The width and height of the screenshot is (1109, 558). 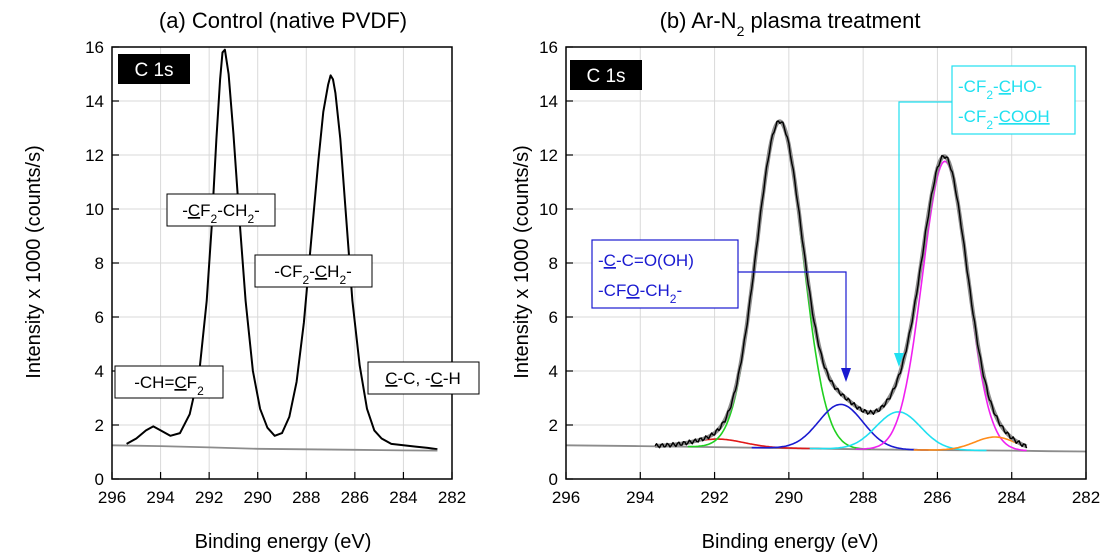 What do you see at coordinates (94, 47) in the screenshot?
I see `panel-a-ytick-label: 16` at bounding box center [94, 47].